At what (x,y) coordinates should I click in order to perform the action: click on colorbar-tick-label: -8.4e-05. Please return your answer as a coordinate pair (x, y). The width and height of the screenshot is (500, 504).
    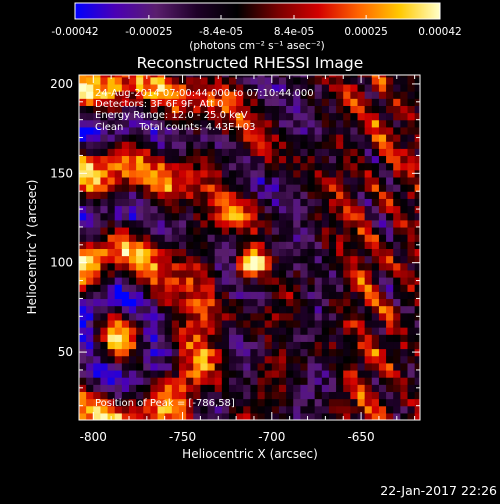
    Looking at the image, I should click on (221, 32).